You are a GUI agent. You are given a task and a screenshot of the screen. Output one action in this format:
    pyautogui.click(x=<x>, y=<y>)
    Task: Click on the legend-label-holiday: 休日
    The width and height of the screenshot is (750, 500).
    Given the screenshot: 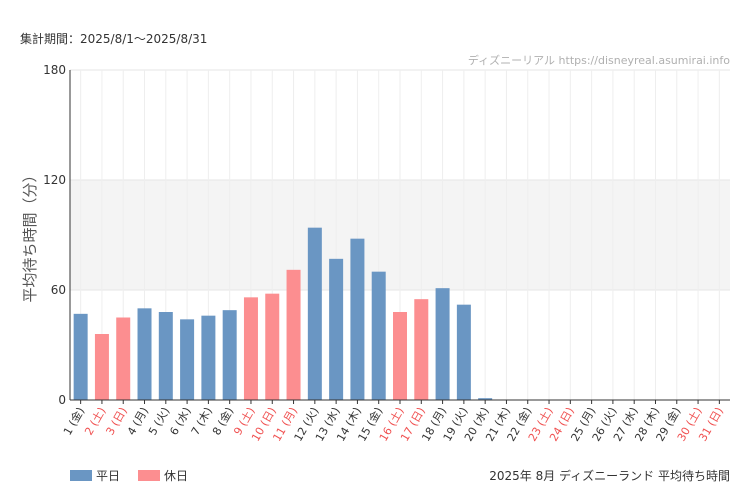 What is the action you would take?
    pyautogui.click(x=176, y=476)
    